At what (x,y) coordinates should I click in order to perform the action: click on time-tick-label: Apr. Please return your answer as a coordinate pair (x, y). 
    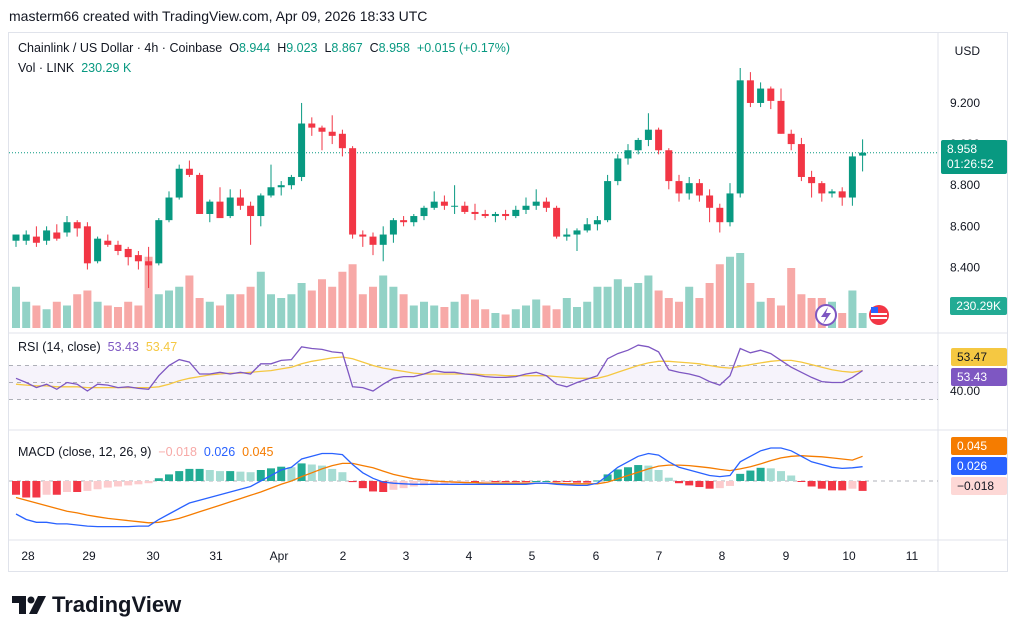
    Looking at the image, I should click on (279, 556).